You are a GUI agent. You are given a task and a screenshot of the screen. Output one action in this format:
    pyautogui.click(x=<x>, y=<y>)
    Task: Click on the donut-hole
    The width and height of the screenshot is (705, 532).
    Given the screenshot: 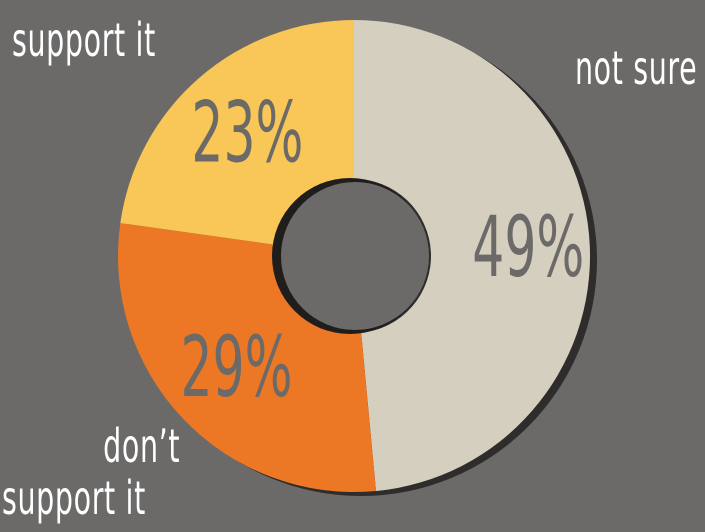 What is the action you would take?
    pyautogui.click(x=355, y=256)
    